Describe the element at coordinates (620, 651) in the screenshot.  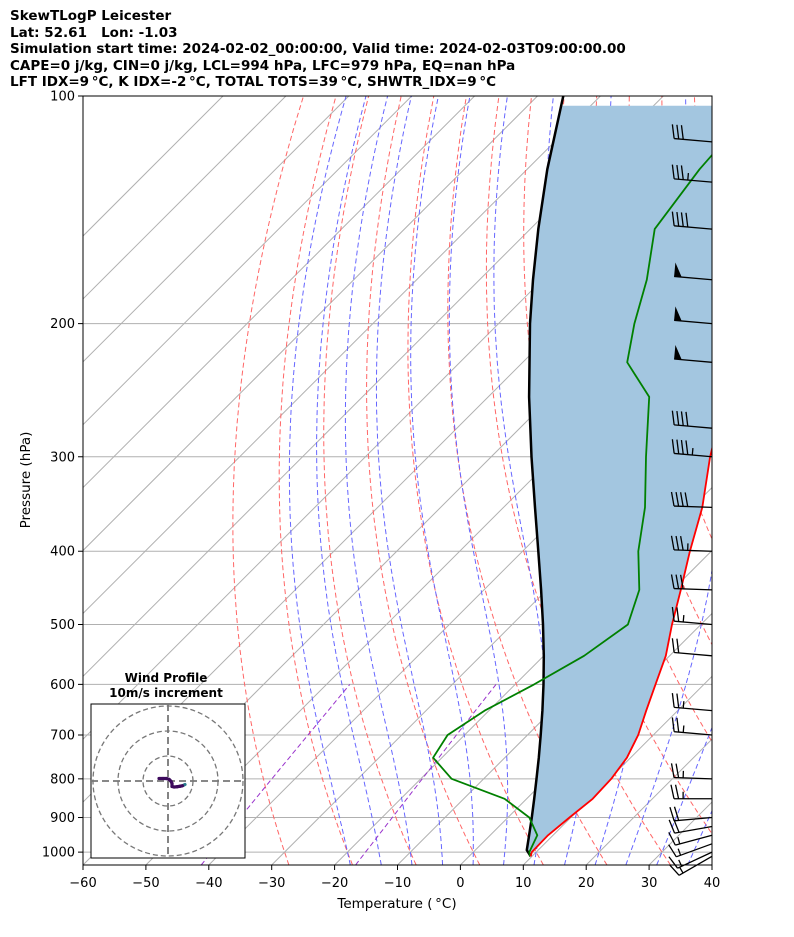
I see `temperature-line` at that location.